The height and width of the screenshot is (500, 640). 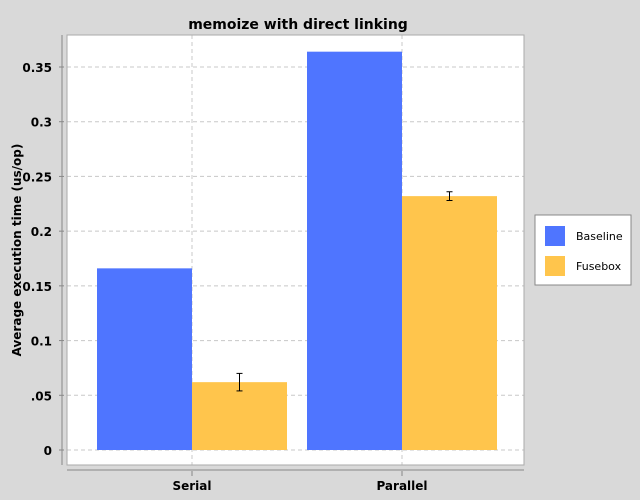 What do you see at coordinates (401, 486) in the screenshot?
I see `x-tick-label: Parallel` at bounding box center [401, 486].